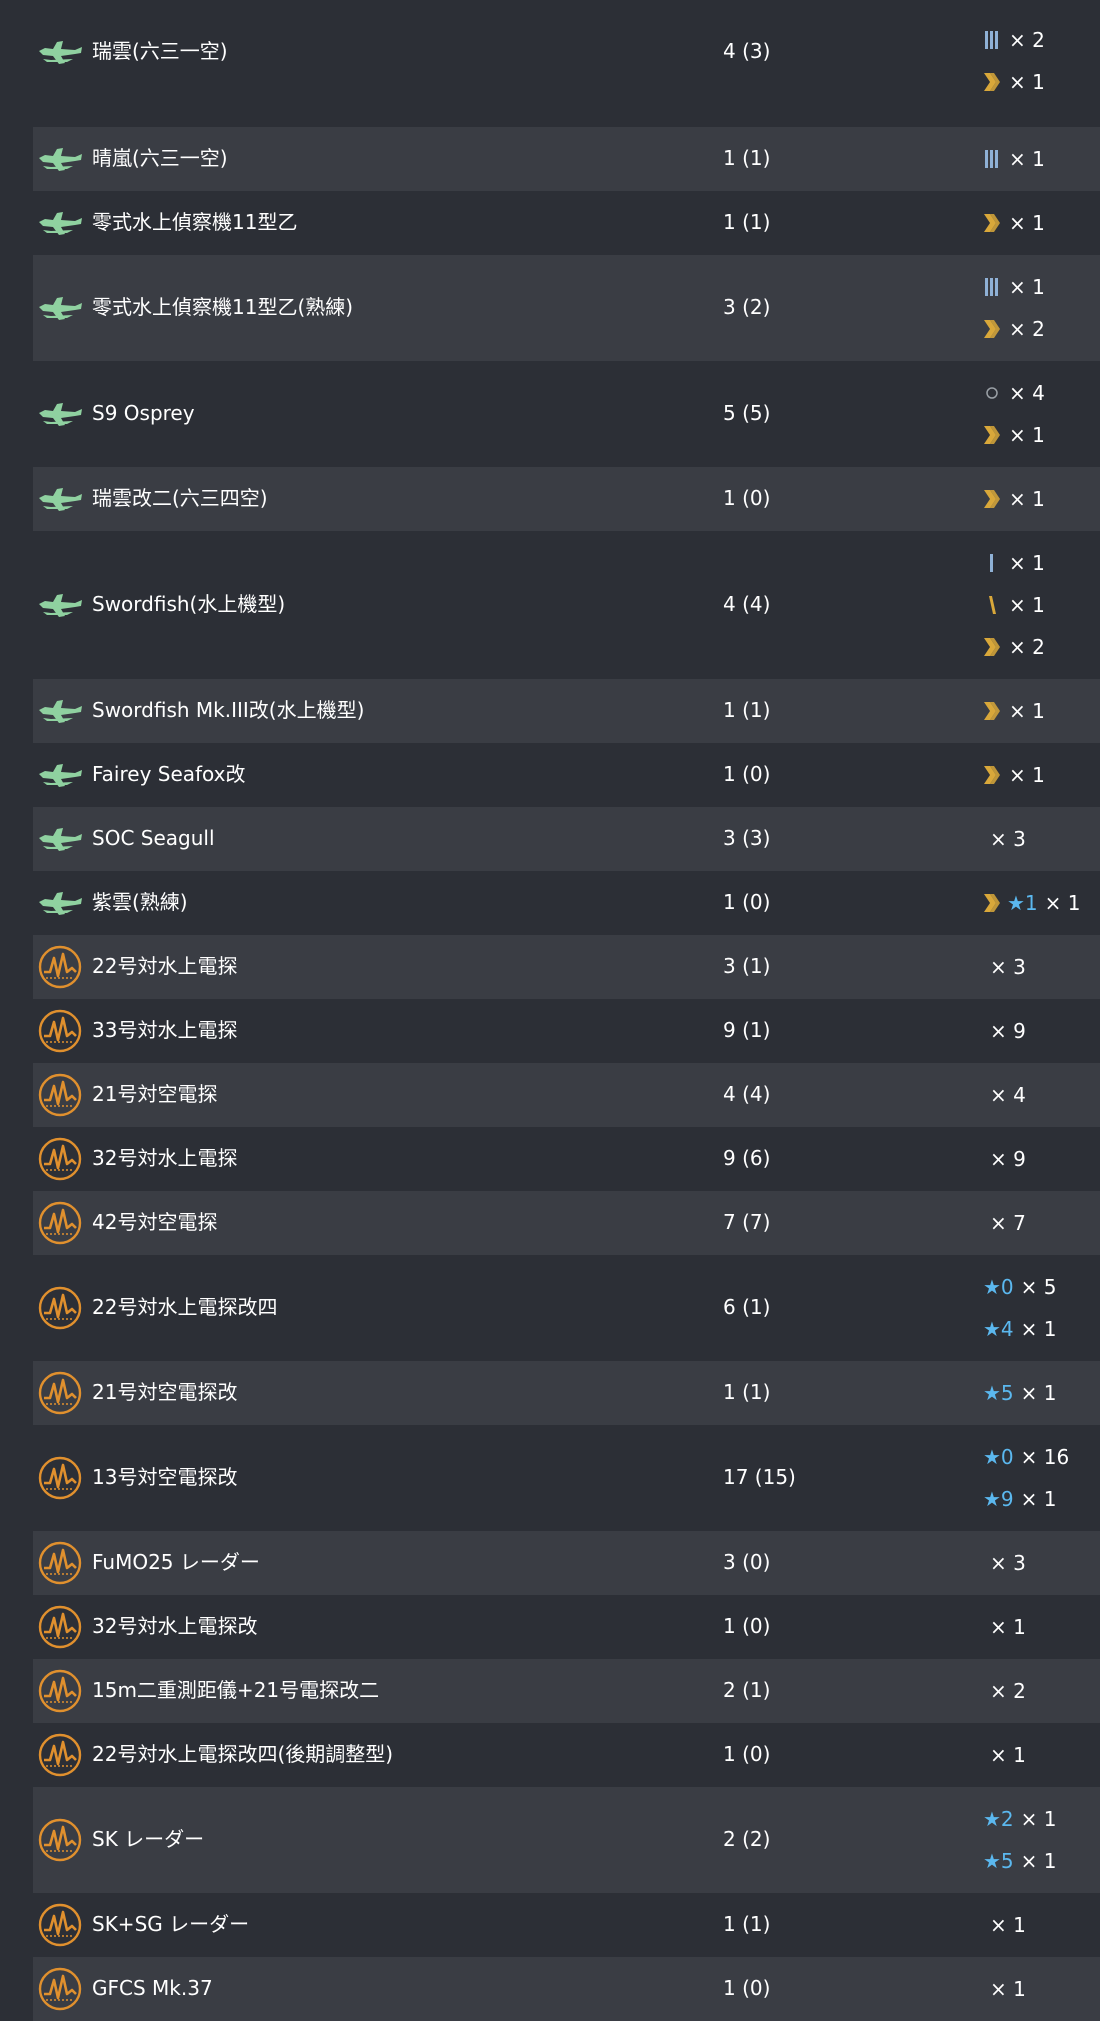 The image size is (1100, 2021). Describe the element at coordinates (747, 1690) in the screenshot. I see `equipment-count: 2 (1)` at that location.